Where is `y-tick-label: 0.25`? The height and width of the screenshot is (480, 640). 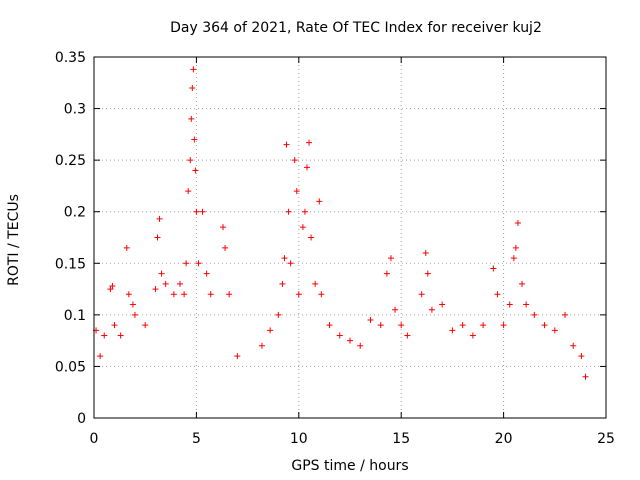
y-tick-label: 0.25 is located at coordinates (70, 161).